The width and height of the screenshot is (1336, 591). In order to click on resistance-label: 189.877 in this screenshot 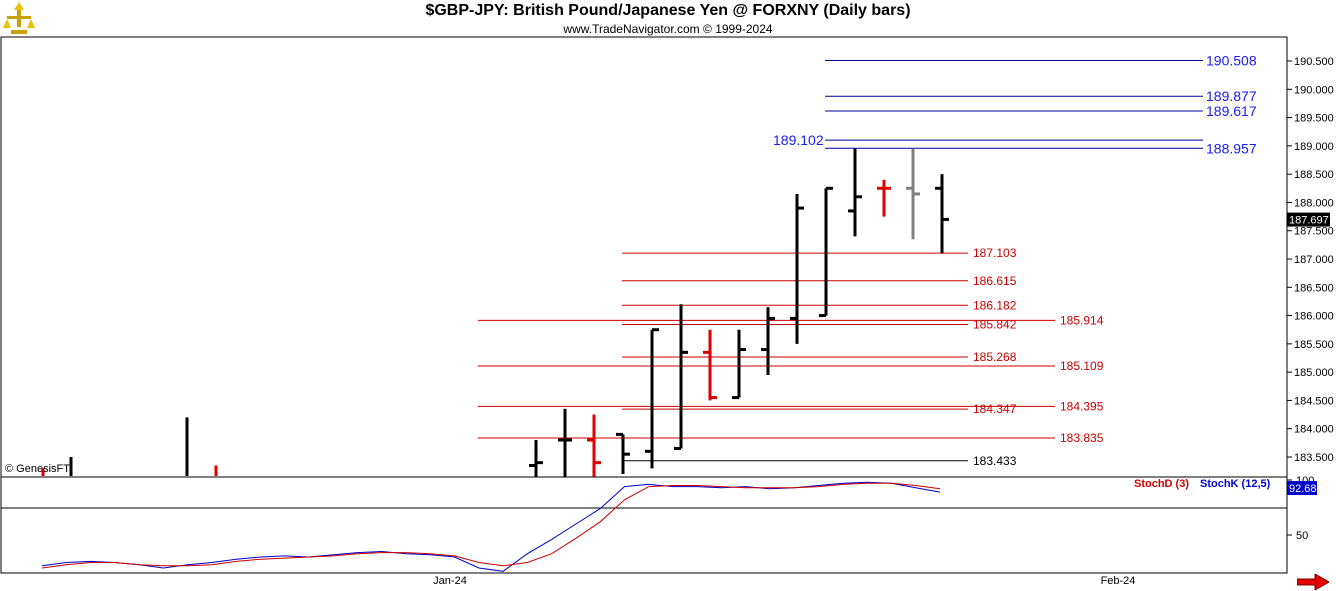, I will do `click(1231, 96)`.